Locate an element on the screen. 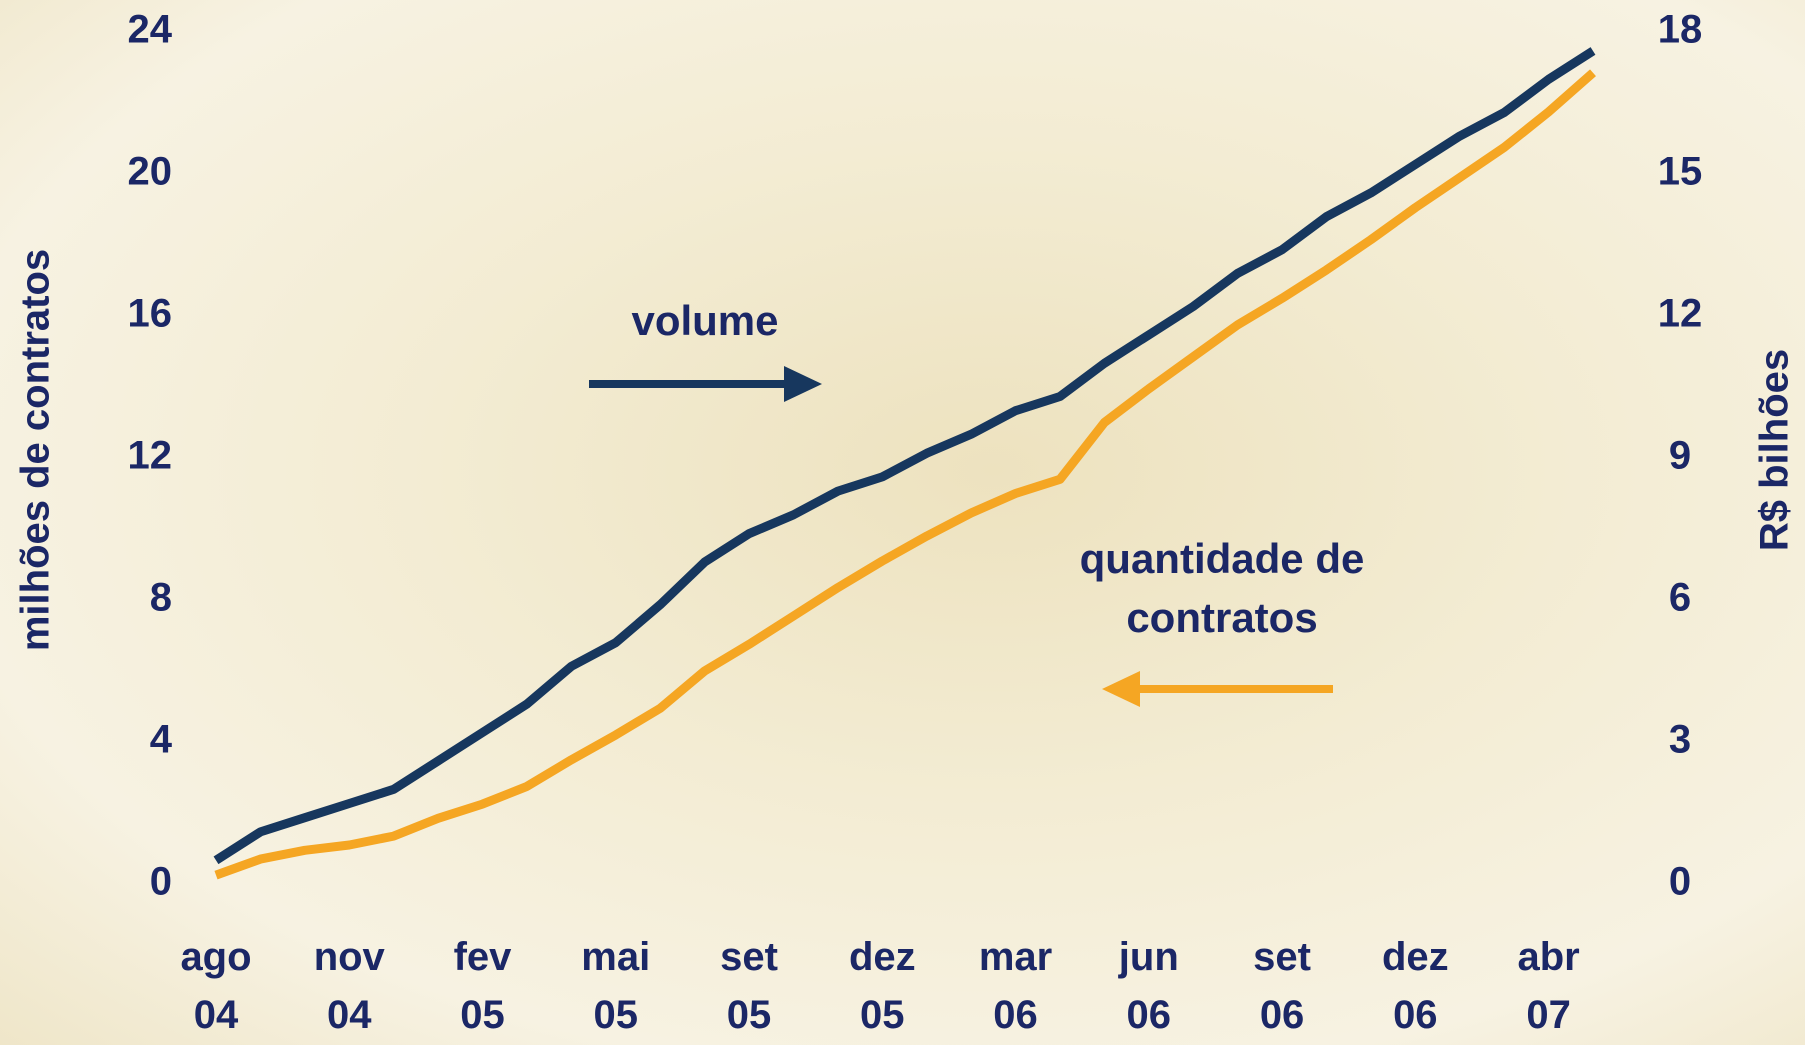 This screenshot has height=1045, width=1805. x-tick-label: jun 06 is located at coordinates (1148, 986).